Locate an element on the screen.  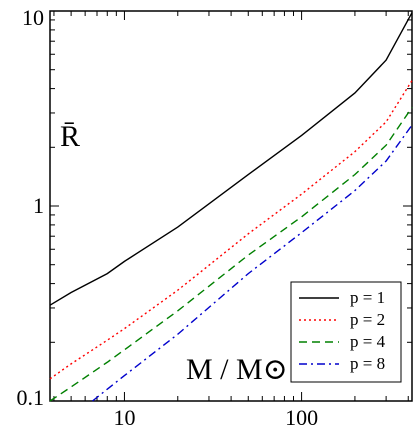
x-axis-label: M / M⊙ is located at coordinates (237, 369).